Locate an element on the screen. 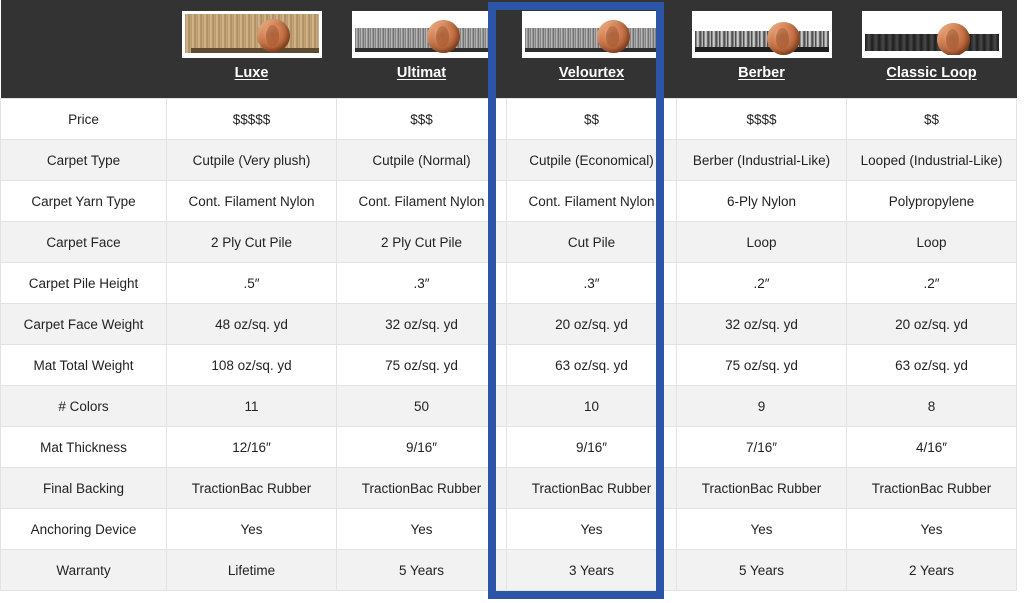  row-label-final-backing: Final Backing is located at coordinates (83, 488).